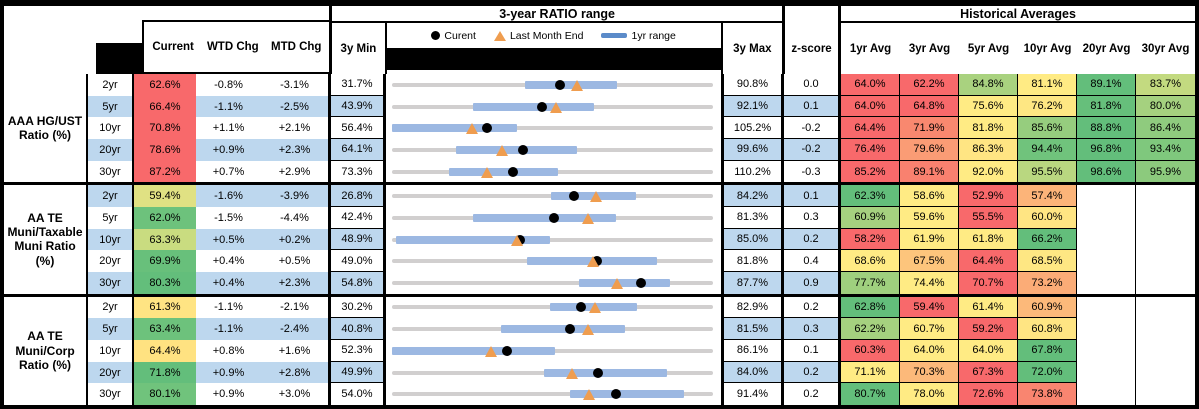 The image size is (1199, 409). What do you see at coordinates (754, 218) in the screenshot?
I see `3y-max-cell: 81.3%` at bounding box center [754, 218].